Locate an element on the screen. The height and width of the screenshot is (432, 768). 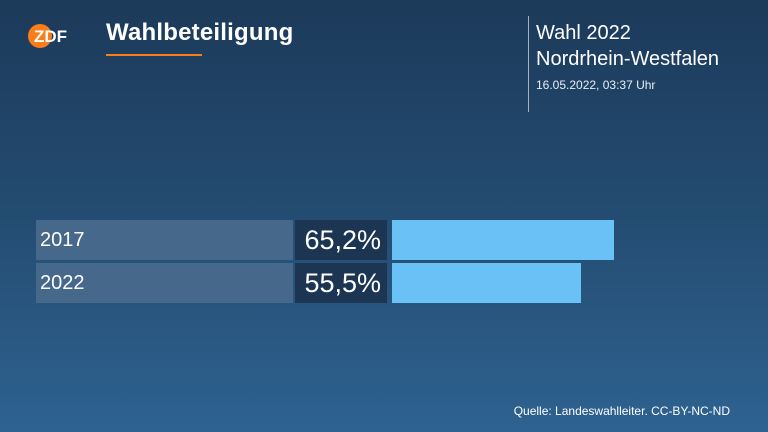
category-label: 2017 is located at coordinates (164, 240).